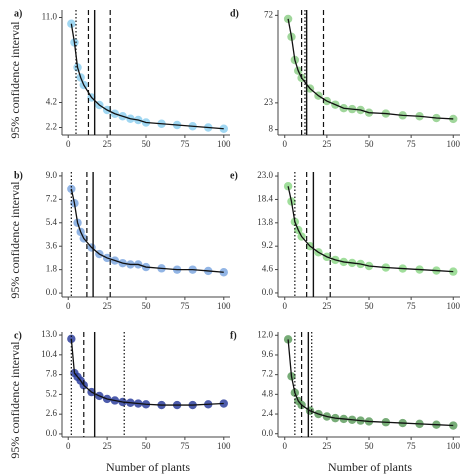 The width and height of the screenshot is (474, 474). I want to click on y-tick-label: 7.8, so click(52, 374).